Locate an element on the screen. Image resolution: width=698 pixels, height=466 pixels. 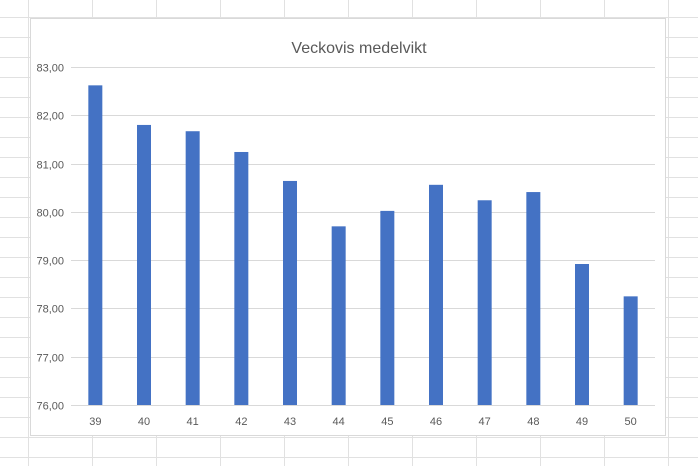
x-tick-label: 46 is located at coordinates (436, 422).